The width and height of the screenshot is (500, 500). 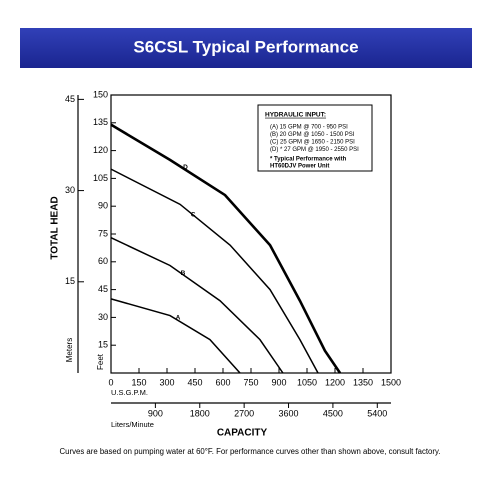 I want to click on y-units-label: Feet, so click(x=100, y=361).